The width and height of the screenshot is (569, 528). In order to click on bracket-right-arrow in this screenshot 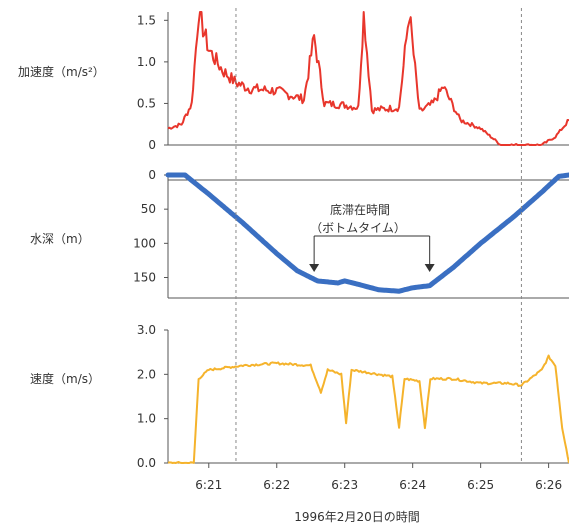, I will do `click(429, 268)`.